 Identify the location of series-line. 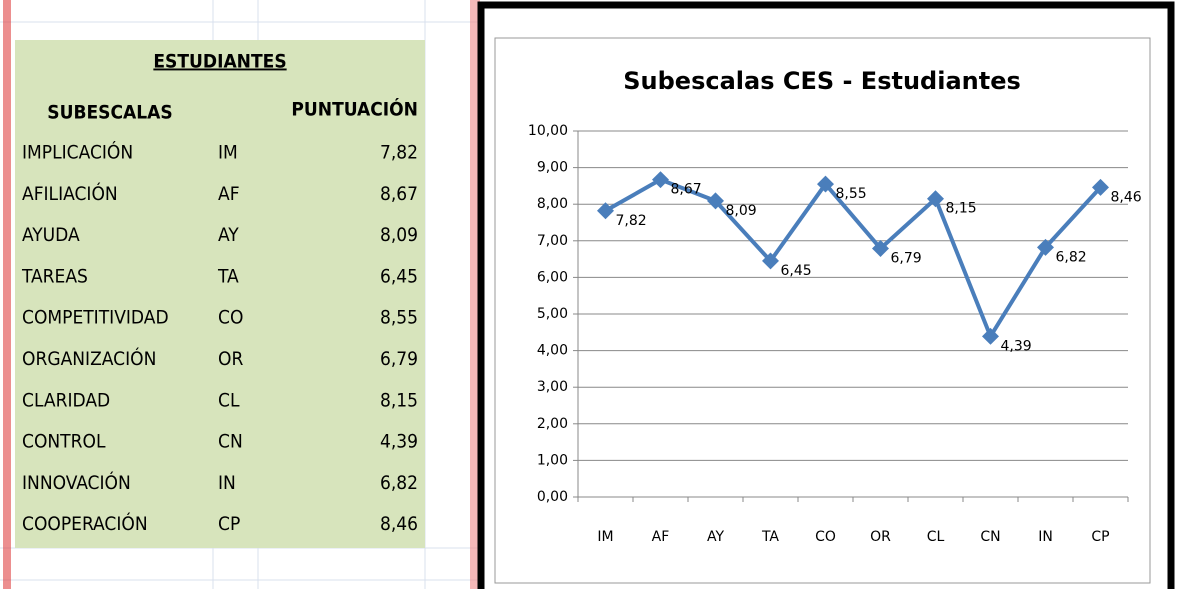
(853, 258).